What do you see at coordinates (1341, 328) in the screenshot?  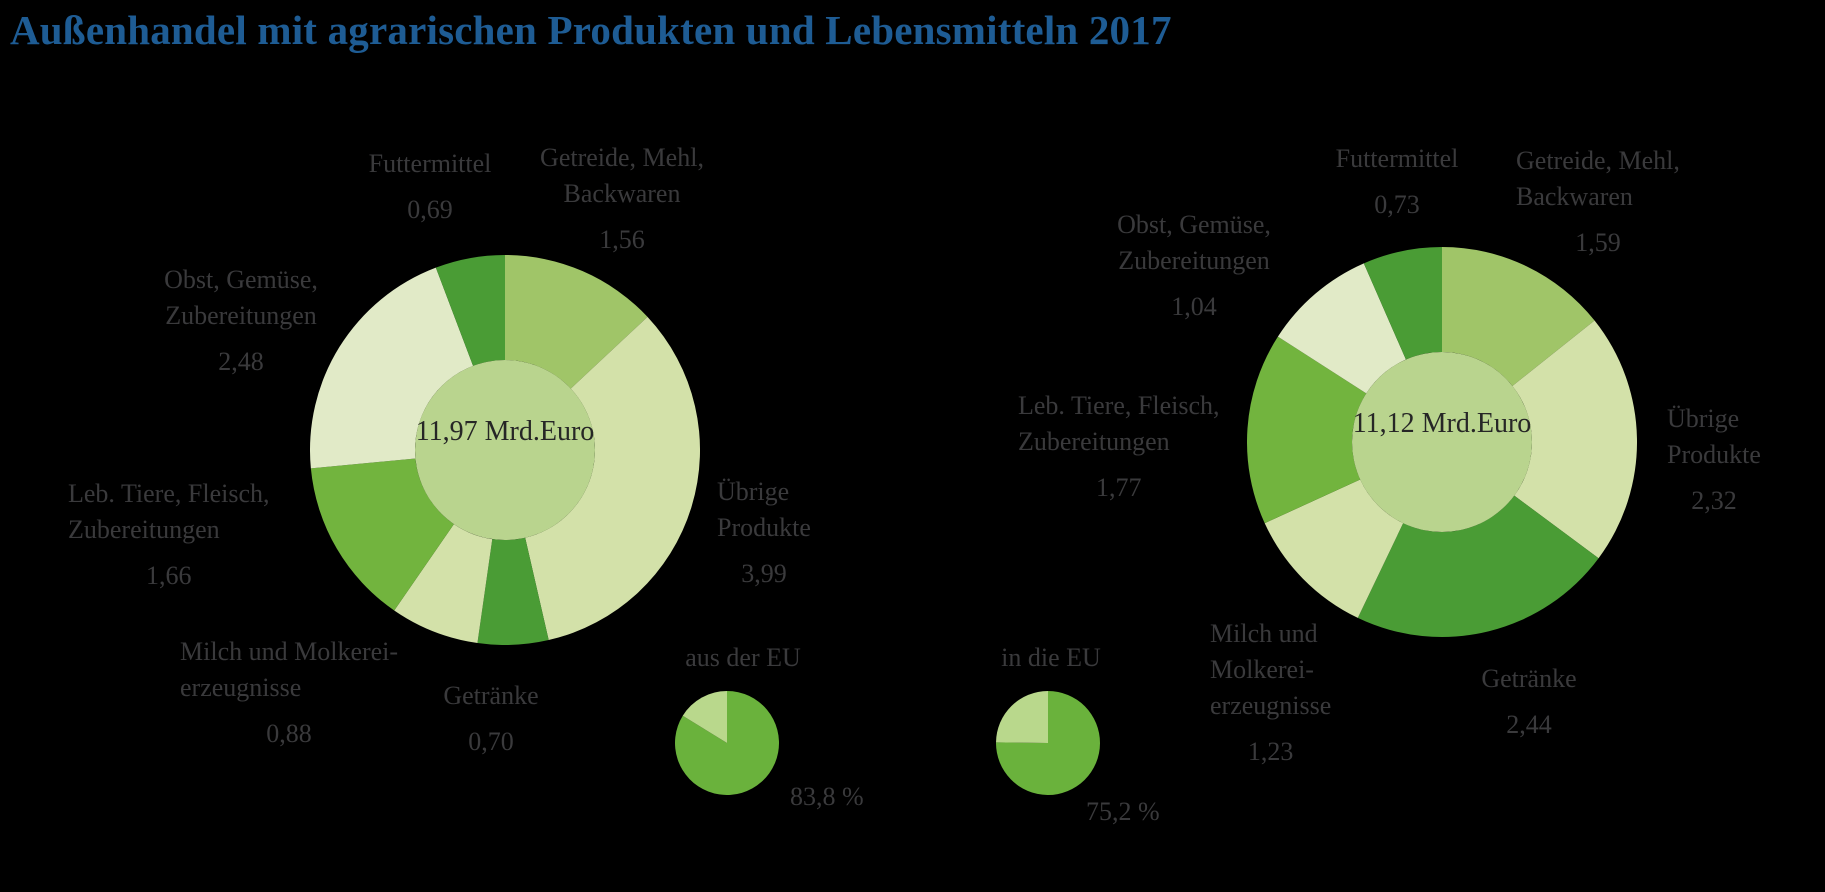 I see `trade_exports-segment-obst` at bounding box center [1341, 328].